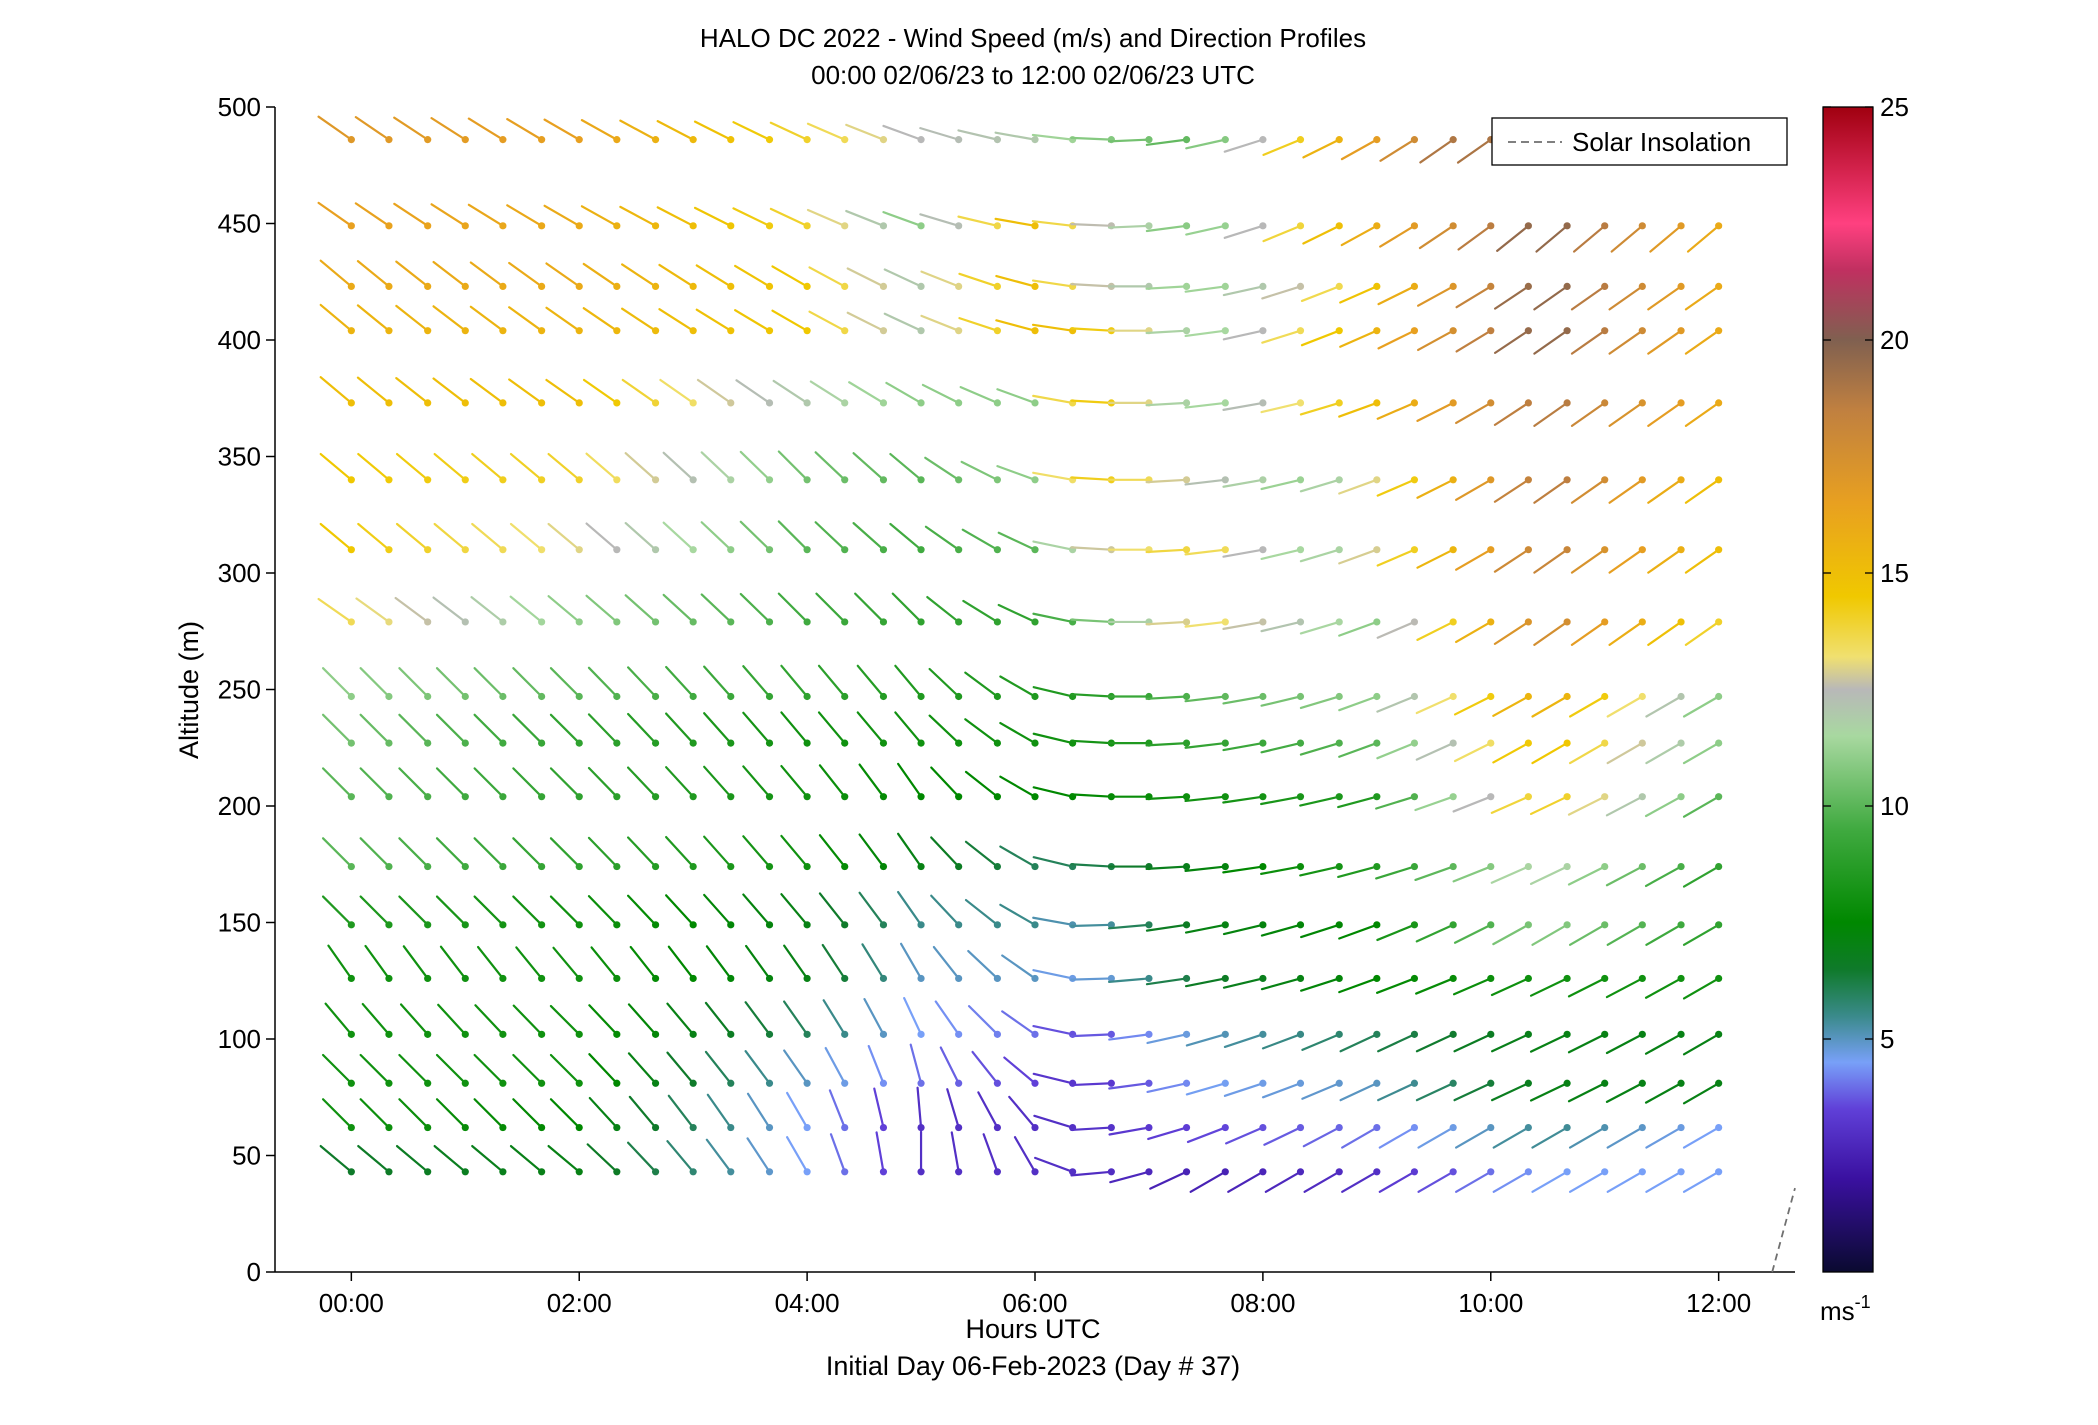 This screenshot has height=1425, width=2098. What do you see at coordinates (1033, 75) in the screenshot?
I see `chart-subtitle: 00:00 02/06/23 to 12:00 02/06/23 UTC` at bounding box center [1033, 75].